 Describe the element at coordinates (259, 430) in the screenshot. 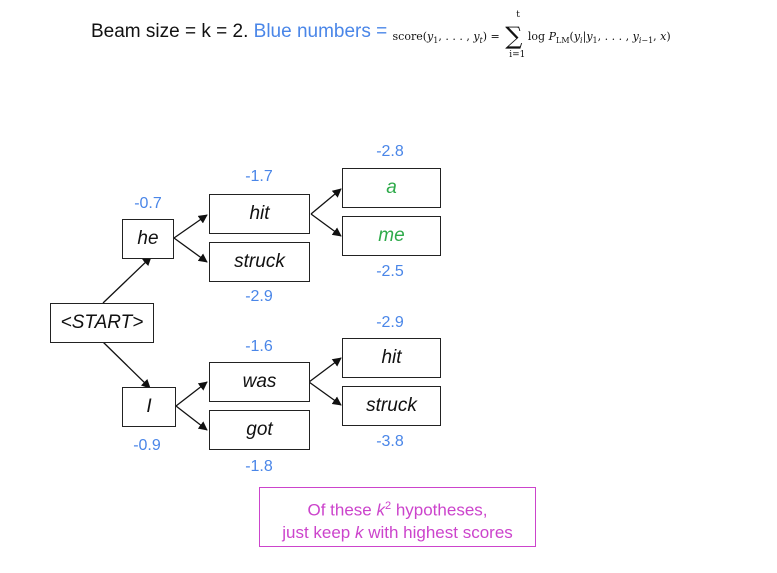

I see `node-got: got` at that location.